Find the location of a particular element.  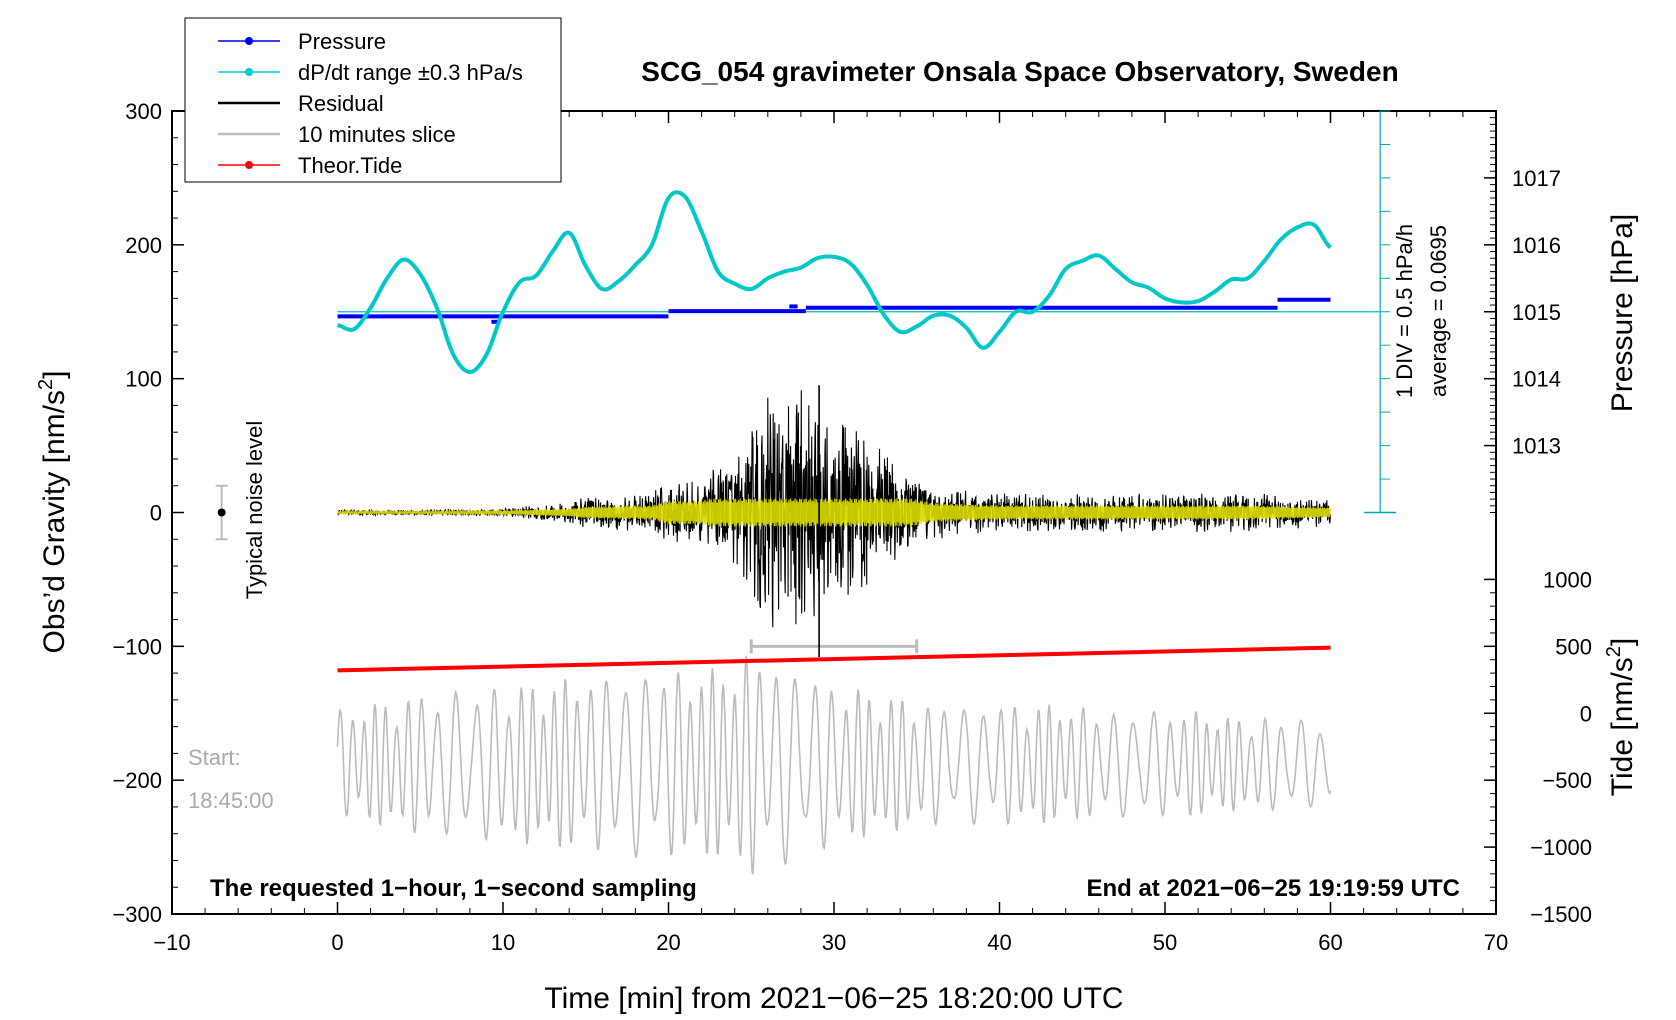

y-axis-tide: −1500 −1000 −500 0 500 1000 is located at coordinates (1538, 747).